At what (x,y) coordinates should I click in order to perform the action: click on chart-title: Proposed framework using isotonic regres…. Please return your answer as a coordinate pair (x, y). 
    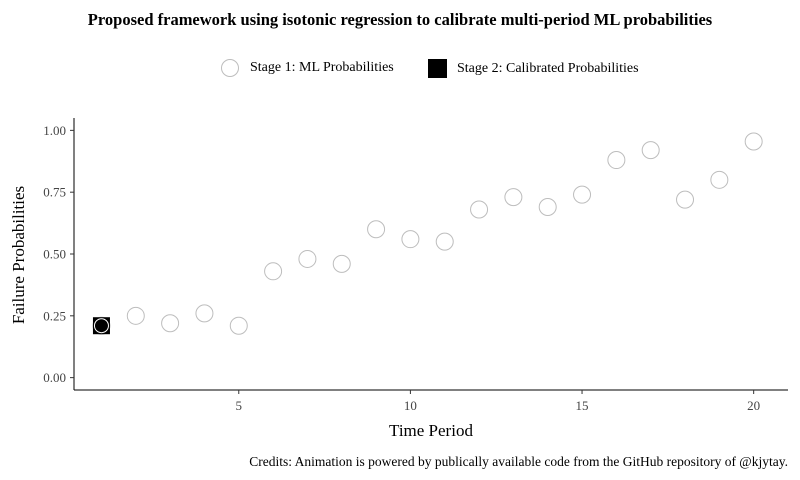
    Looking at the image, I should click on (400, 19).